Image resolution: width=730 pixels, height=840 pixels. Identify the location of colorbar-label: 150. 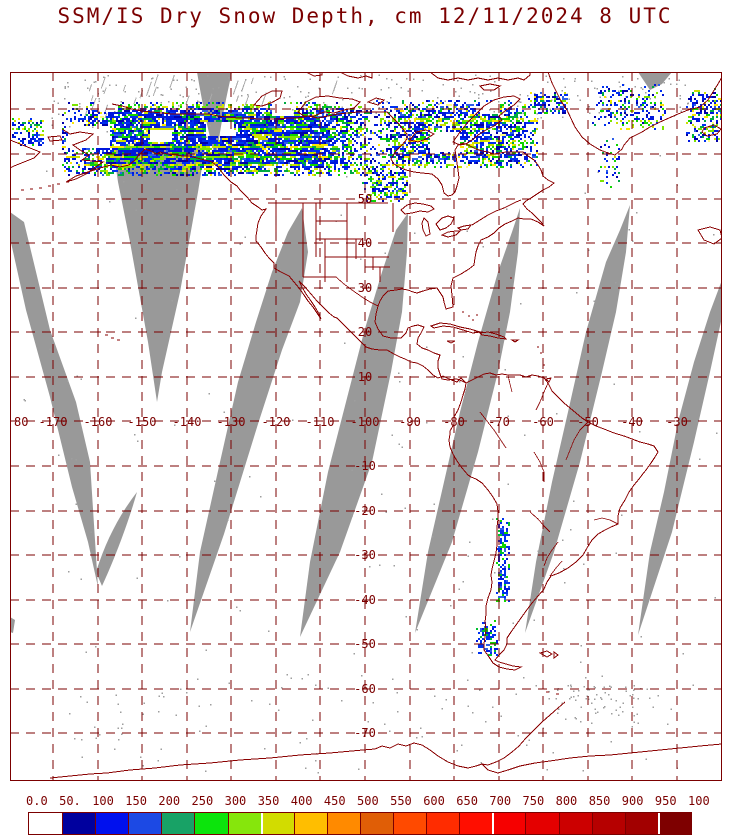
(136, 801).